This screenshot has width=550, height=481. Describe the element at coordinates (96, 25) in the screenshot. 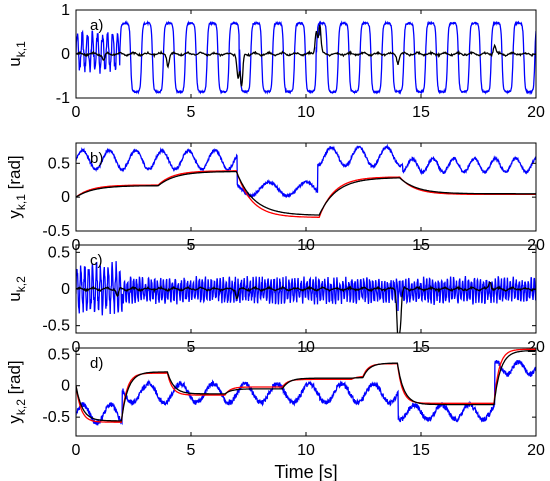

I see `panel-label: a)` at that location.